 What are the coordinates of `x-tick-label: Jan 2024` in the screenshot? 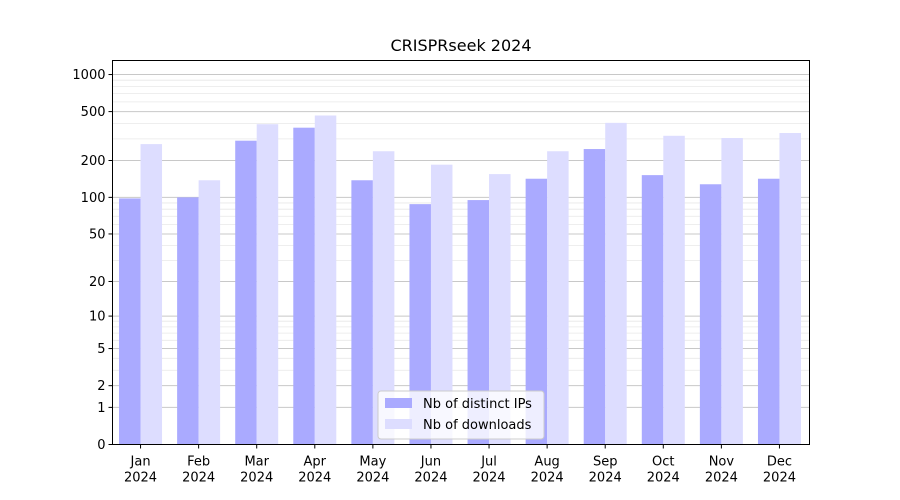 It's located at (140, 470).